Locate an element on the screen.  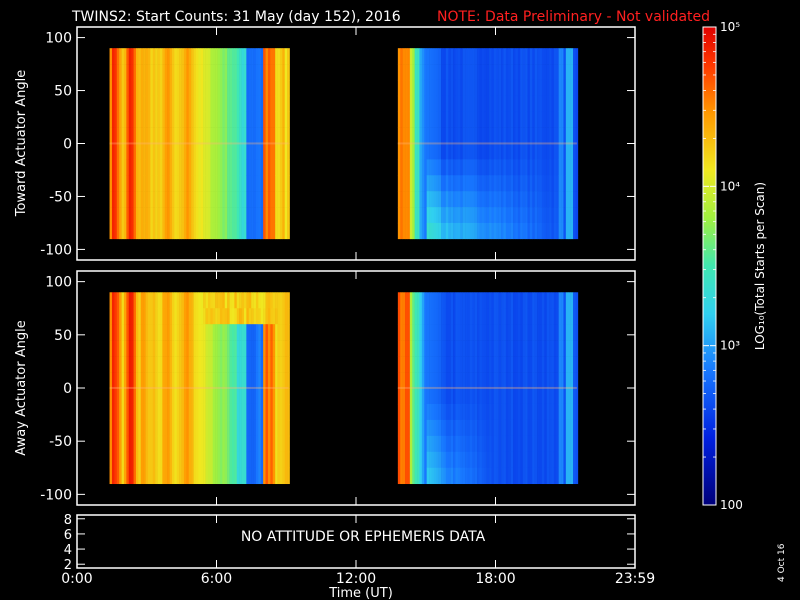
y-tick-label: 100 is located at coordinates (58, 283).